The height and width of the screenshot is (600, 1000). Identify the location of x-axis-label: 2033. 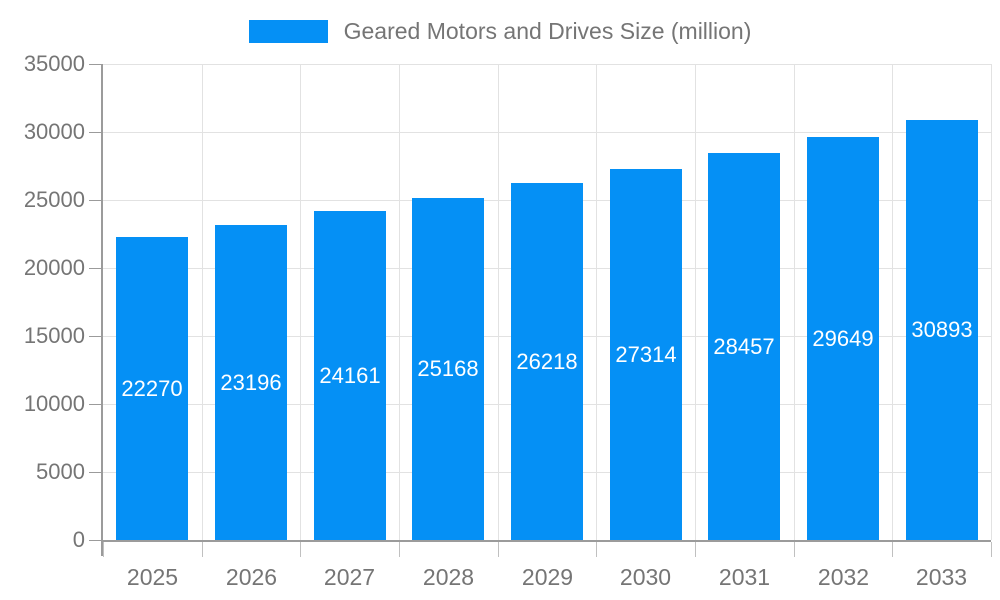
(941, 577).